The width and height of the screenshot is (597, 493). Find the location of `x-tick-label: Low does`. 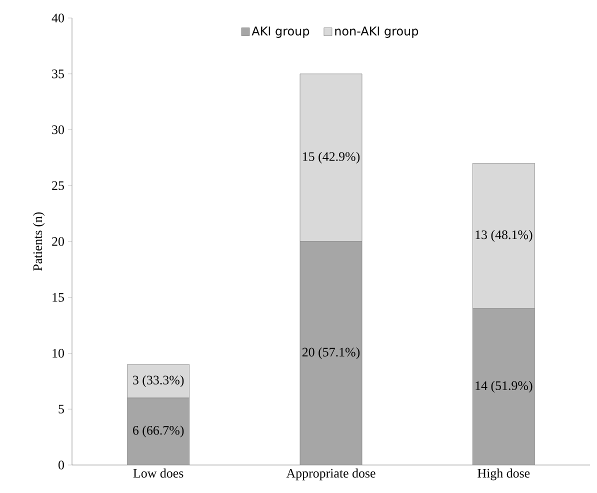

x-tick-label: Low does is located at coordinates (158, 473).